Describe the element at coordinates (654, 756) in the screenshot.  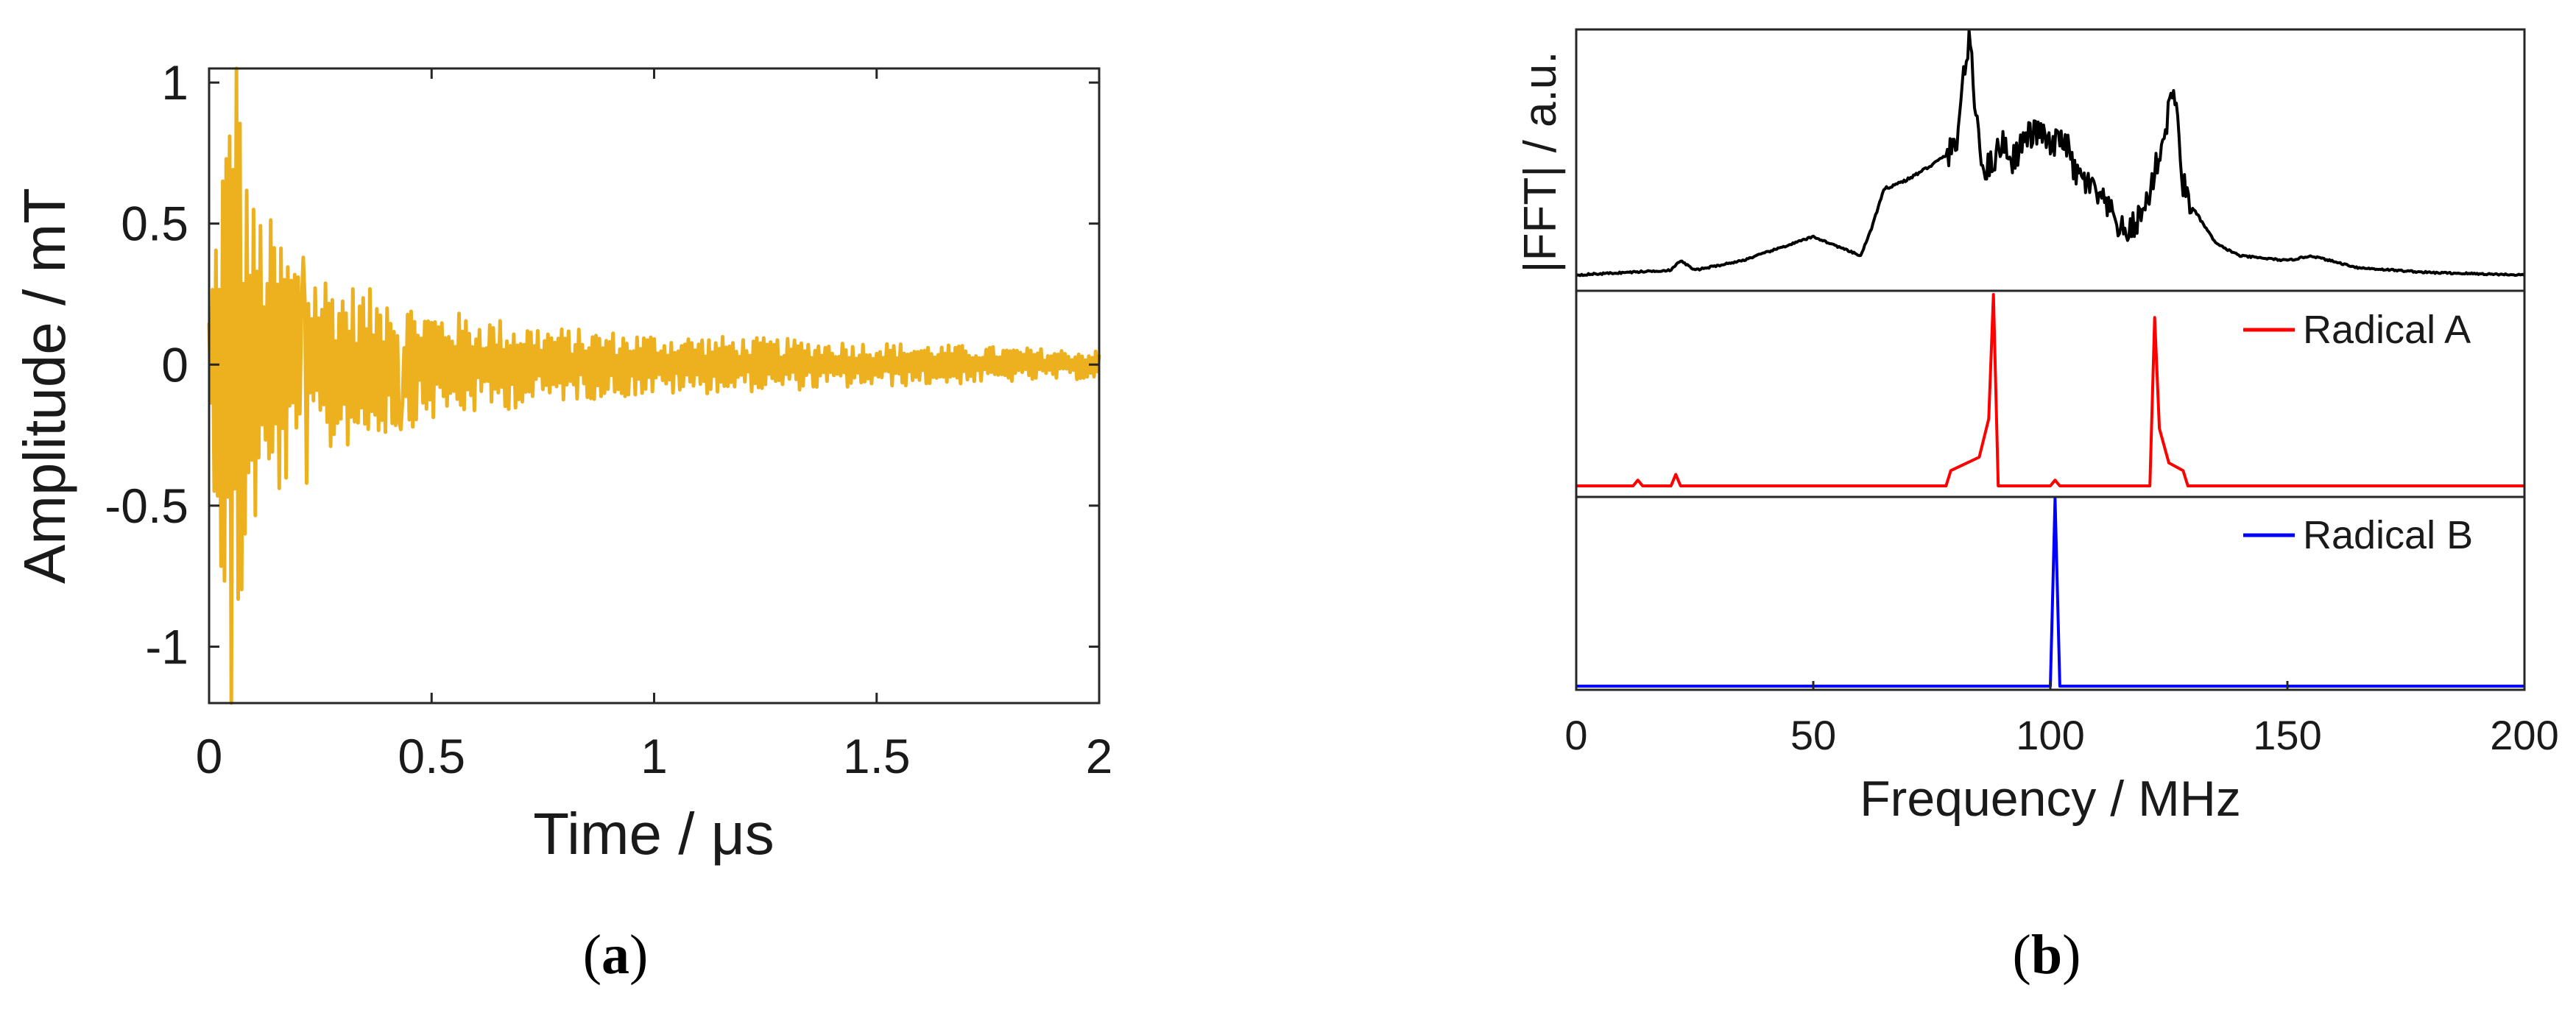
I see `chart-a-xtick-2: 1` at that location.